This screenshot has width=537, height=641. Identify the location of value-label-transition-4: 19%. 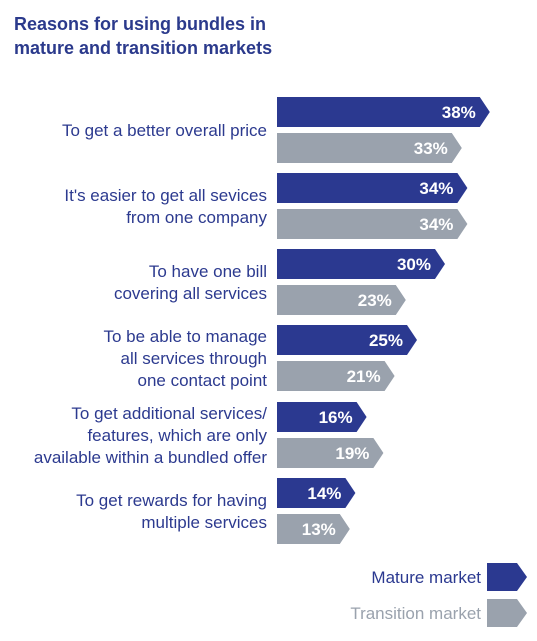
(352, 453).